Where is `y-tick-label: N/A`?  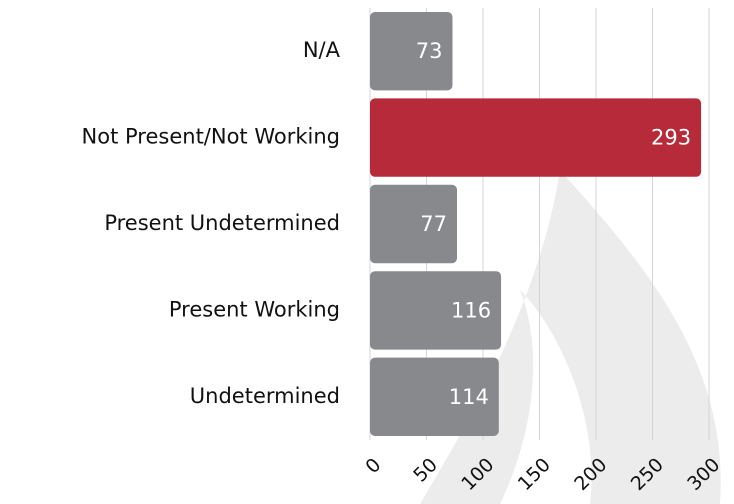
y-tick-label: N/A is located at coordinates (322, 50).